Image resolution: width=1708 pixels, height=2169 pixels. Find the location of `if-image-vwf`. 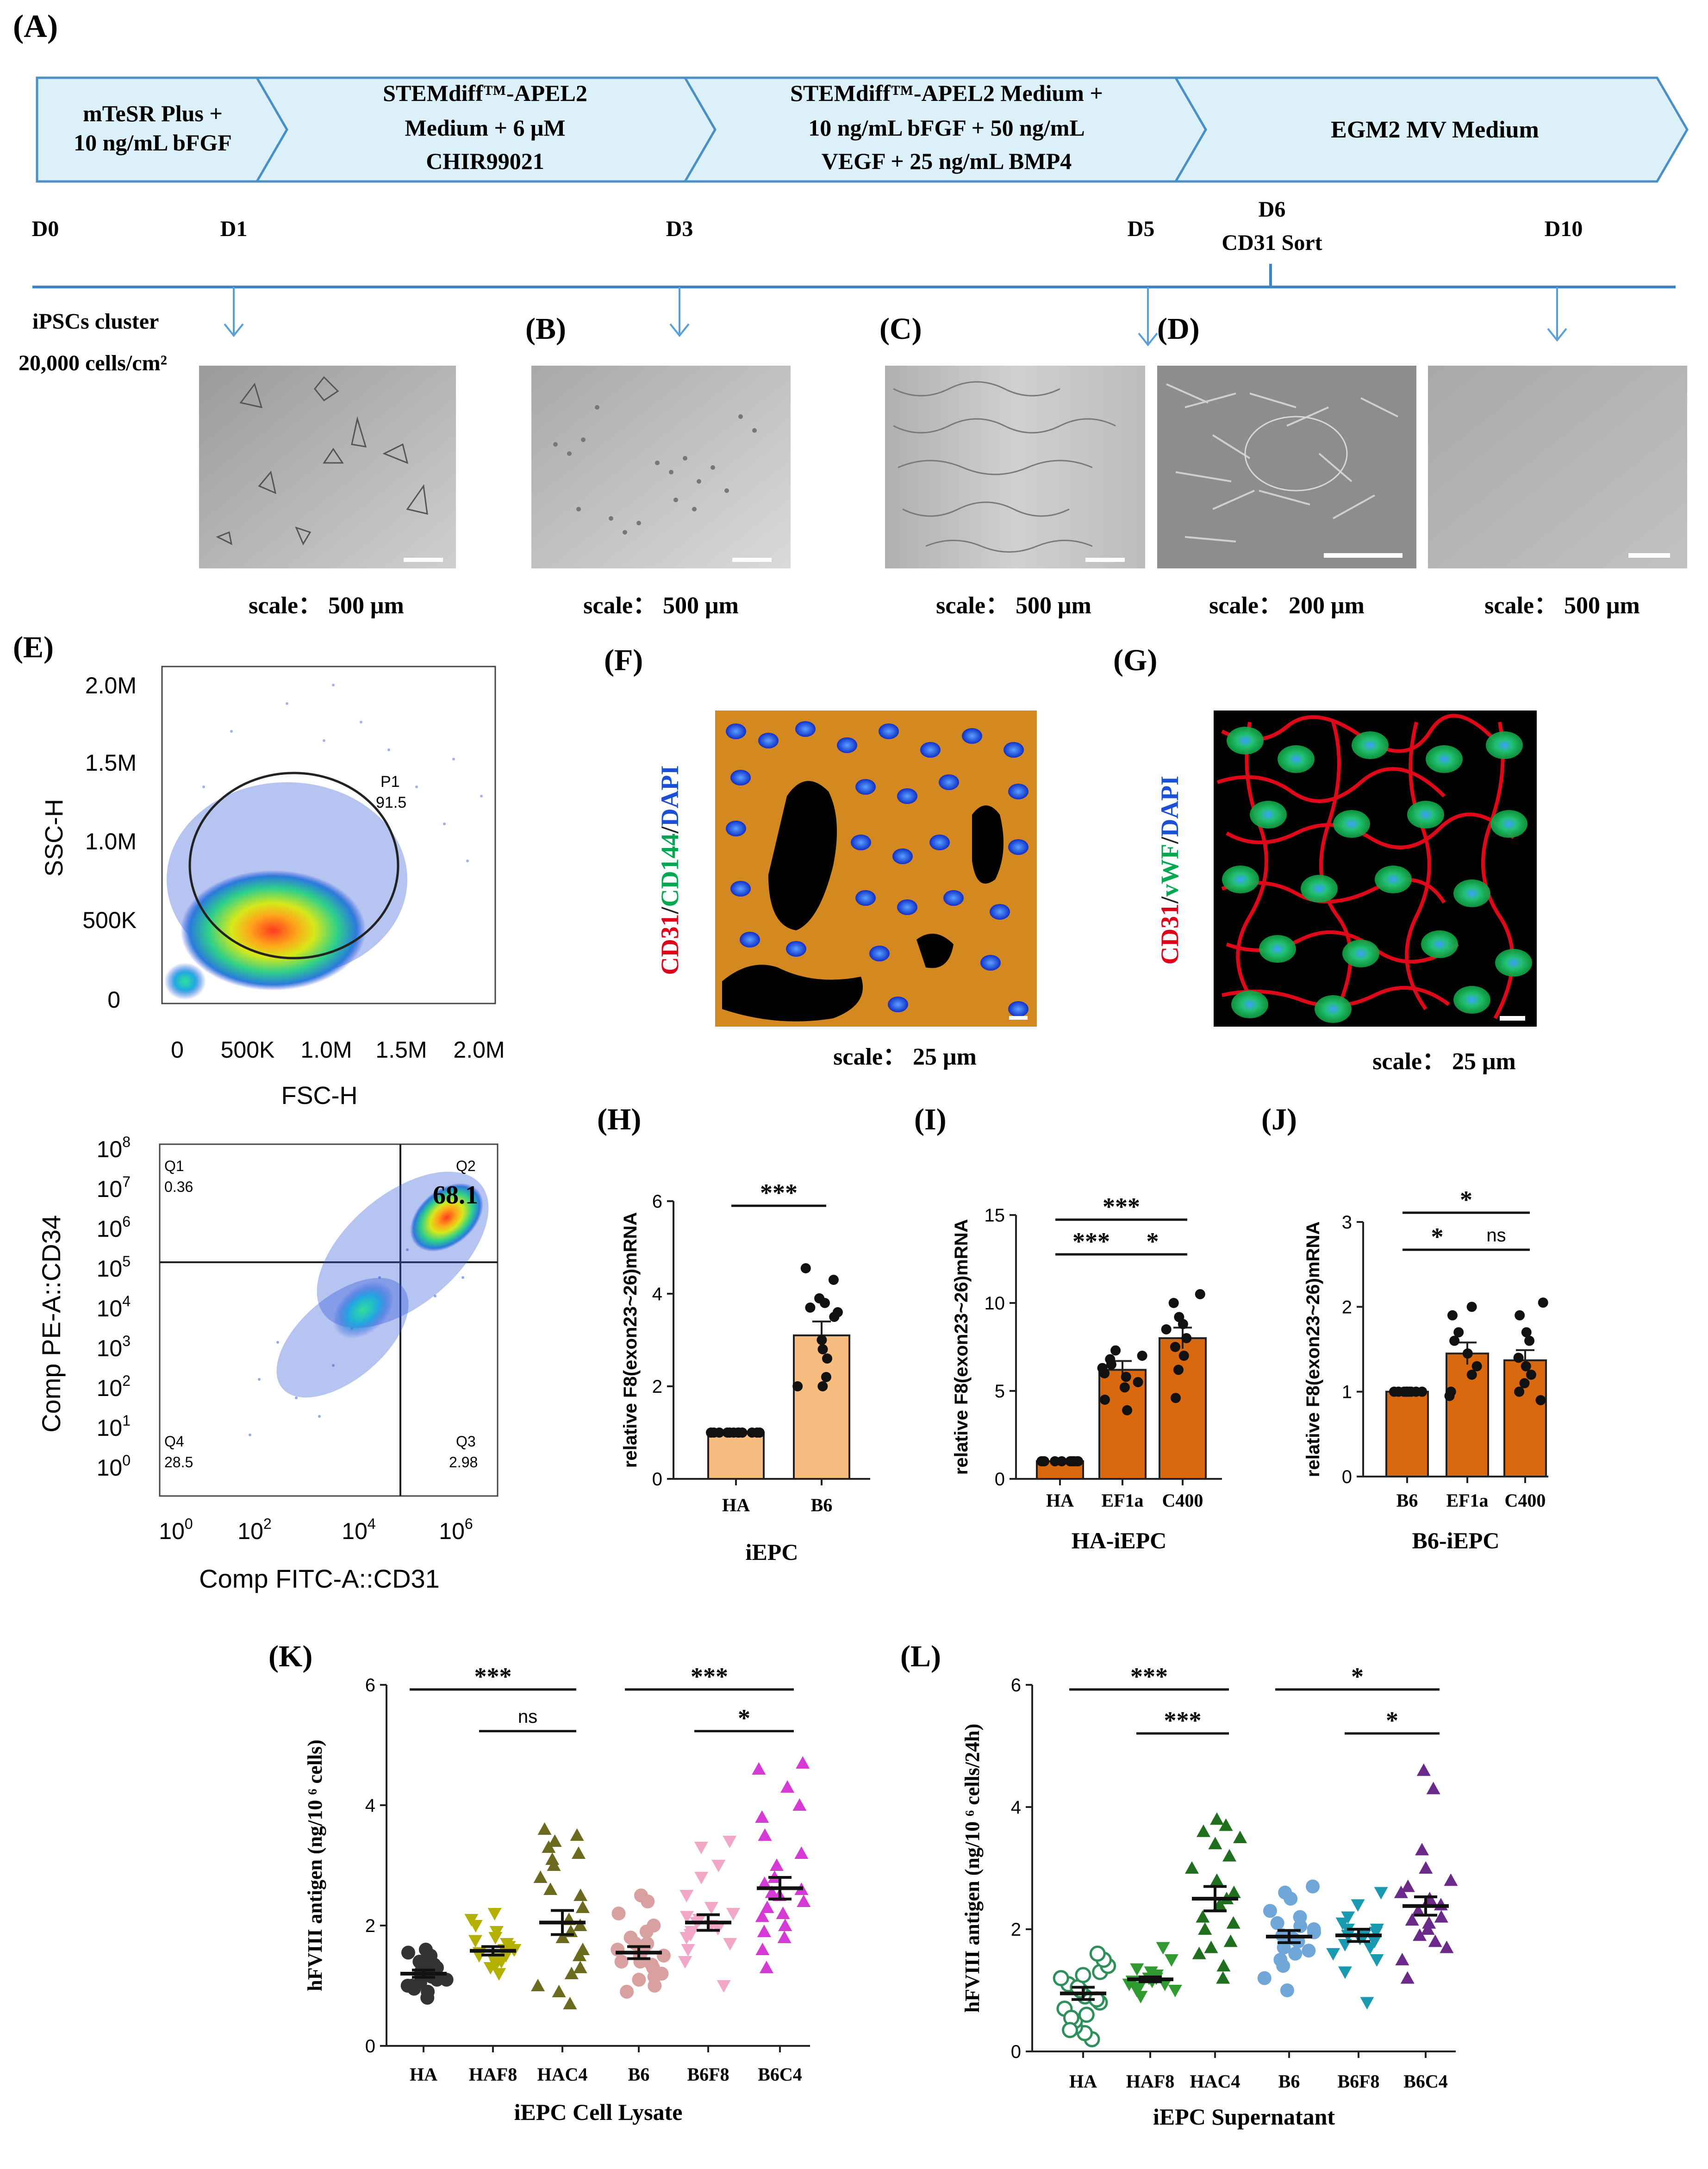

if-image-vwf is located at coordinates (1375, 869).